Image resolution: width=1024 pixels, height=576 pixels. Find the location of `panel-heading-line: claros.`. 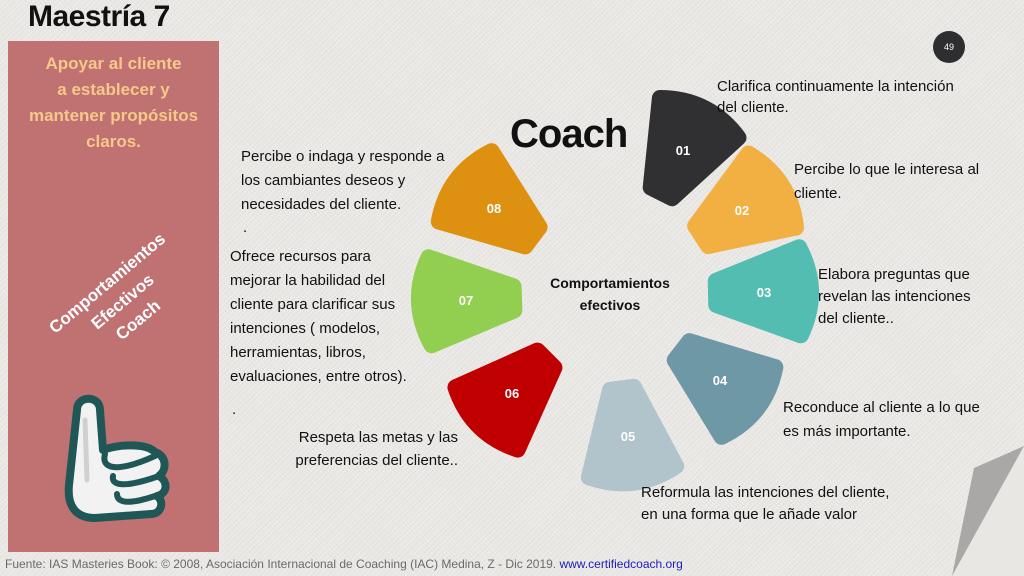

panel-heading-line: claros. is located at coordinates (113, 141).